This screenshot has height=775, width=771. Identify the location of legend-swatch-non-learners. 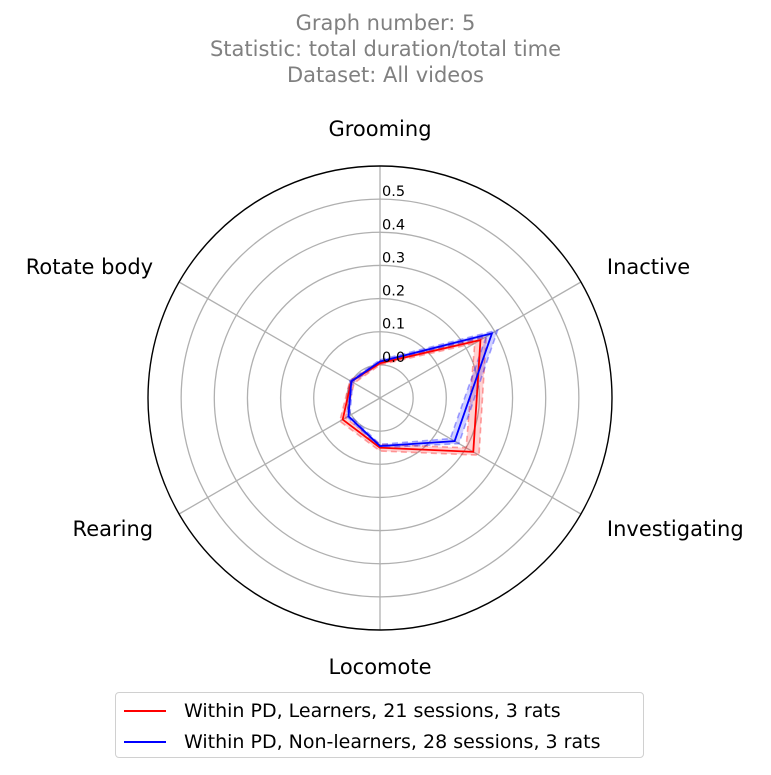
(145, 742).